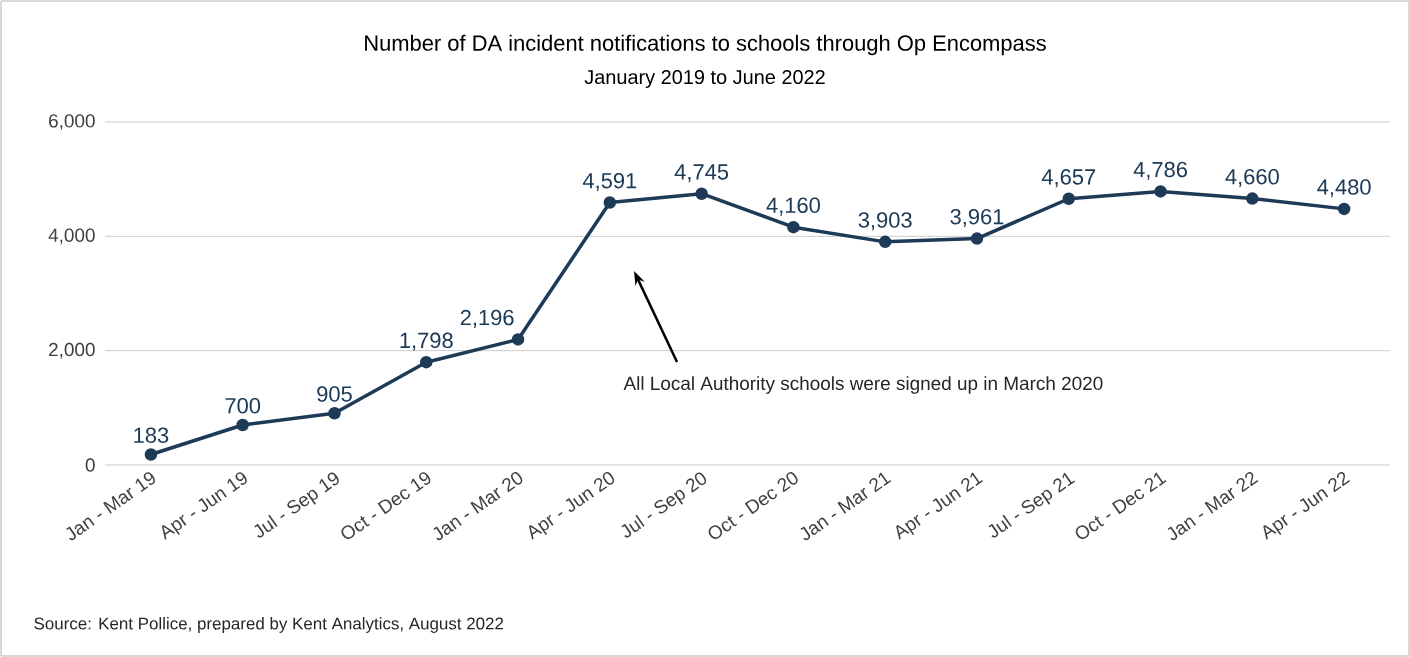 This screenshot has width=1410, height=657. Describe the element at coordinates (1344, 188) in the screenshot. I see `data-label: 4,480` at that location.